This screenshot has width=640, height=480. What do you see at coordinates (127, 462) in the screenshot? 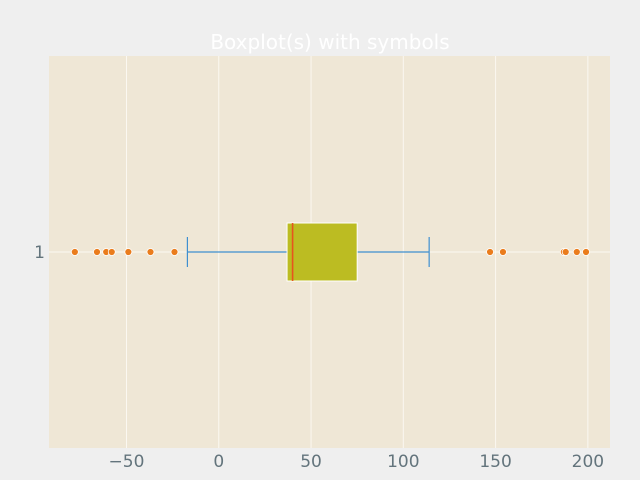
I see `x-tick-label: −50` at bounding box center [127, 462].